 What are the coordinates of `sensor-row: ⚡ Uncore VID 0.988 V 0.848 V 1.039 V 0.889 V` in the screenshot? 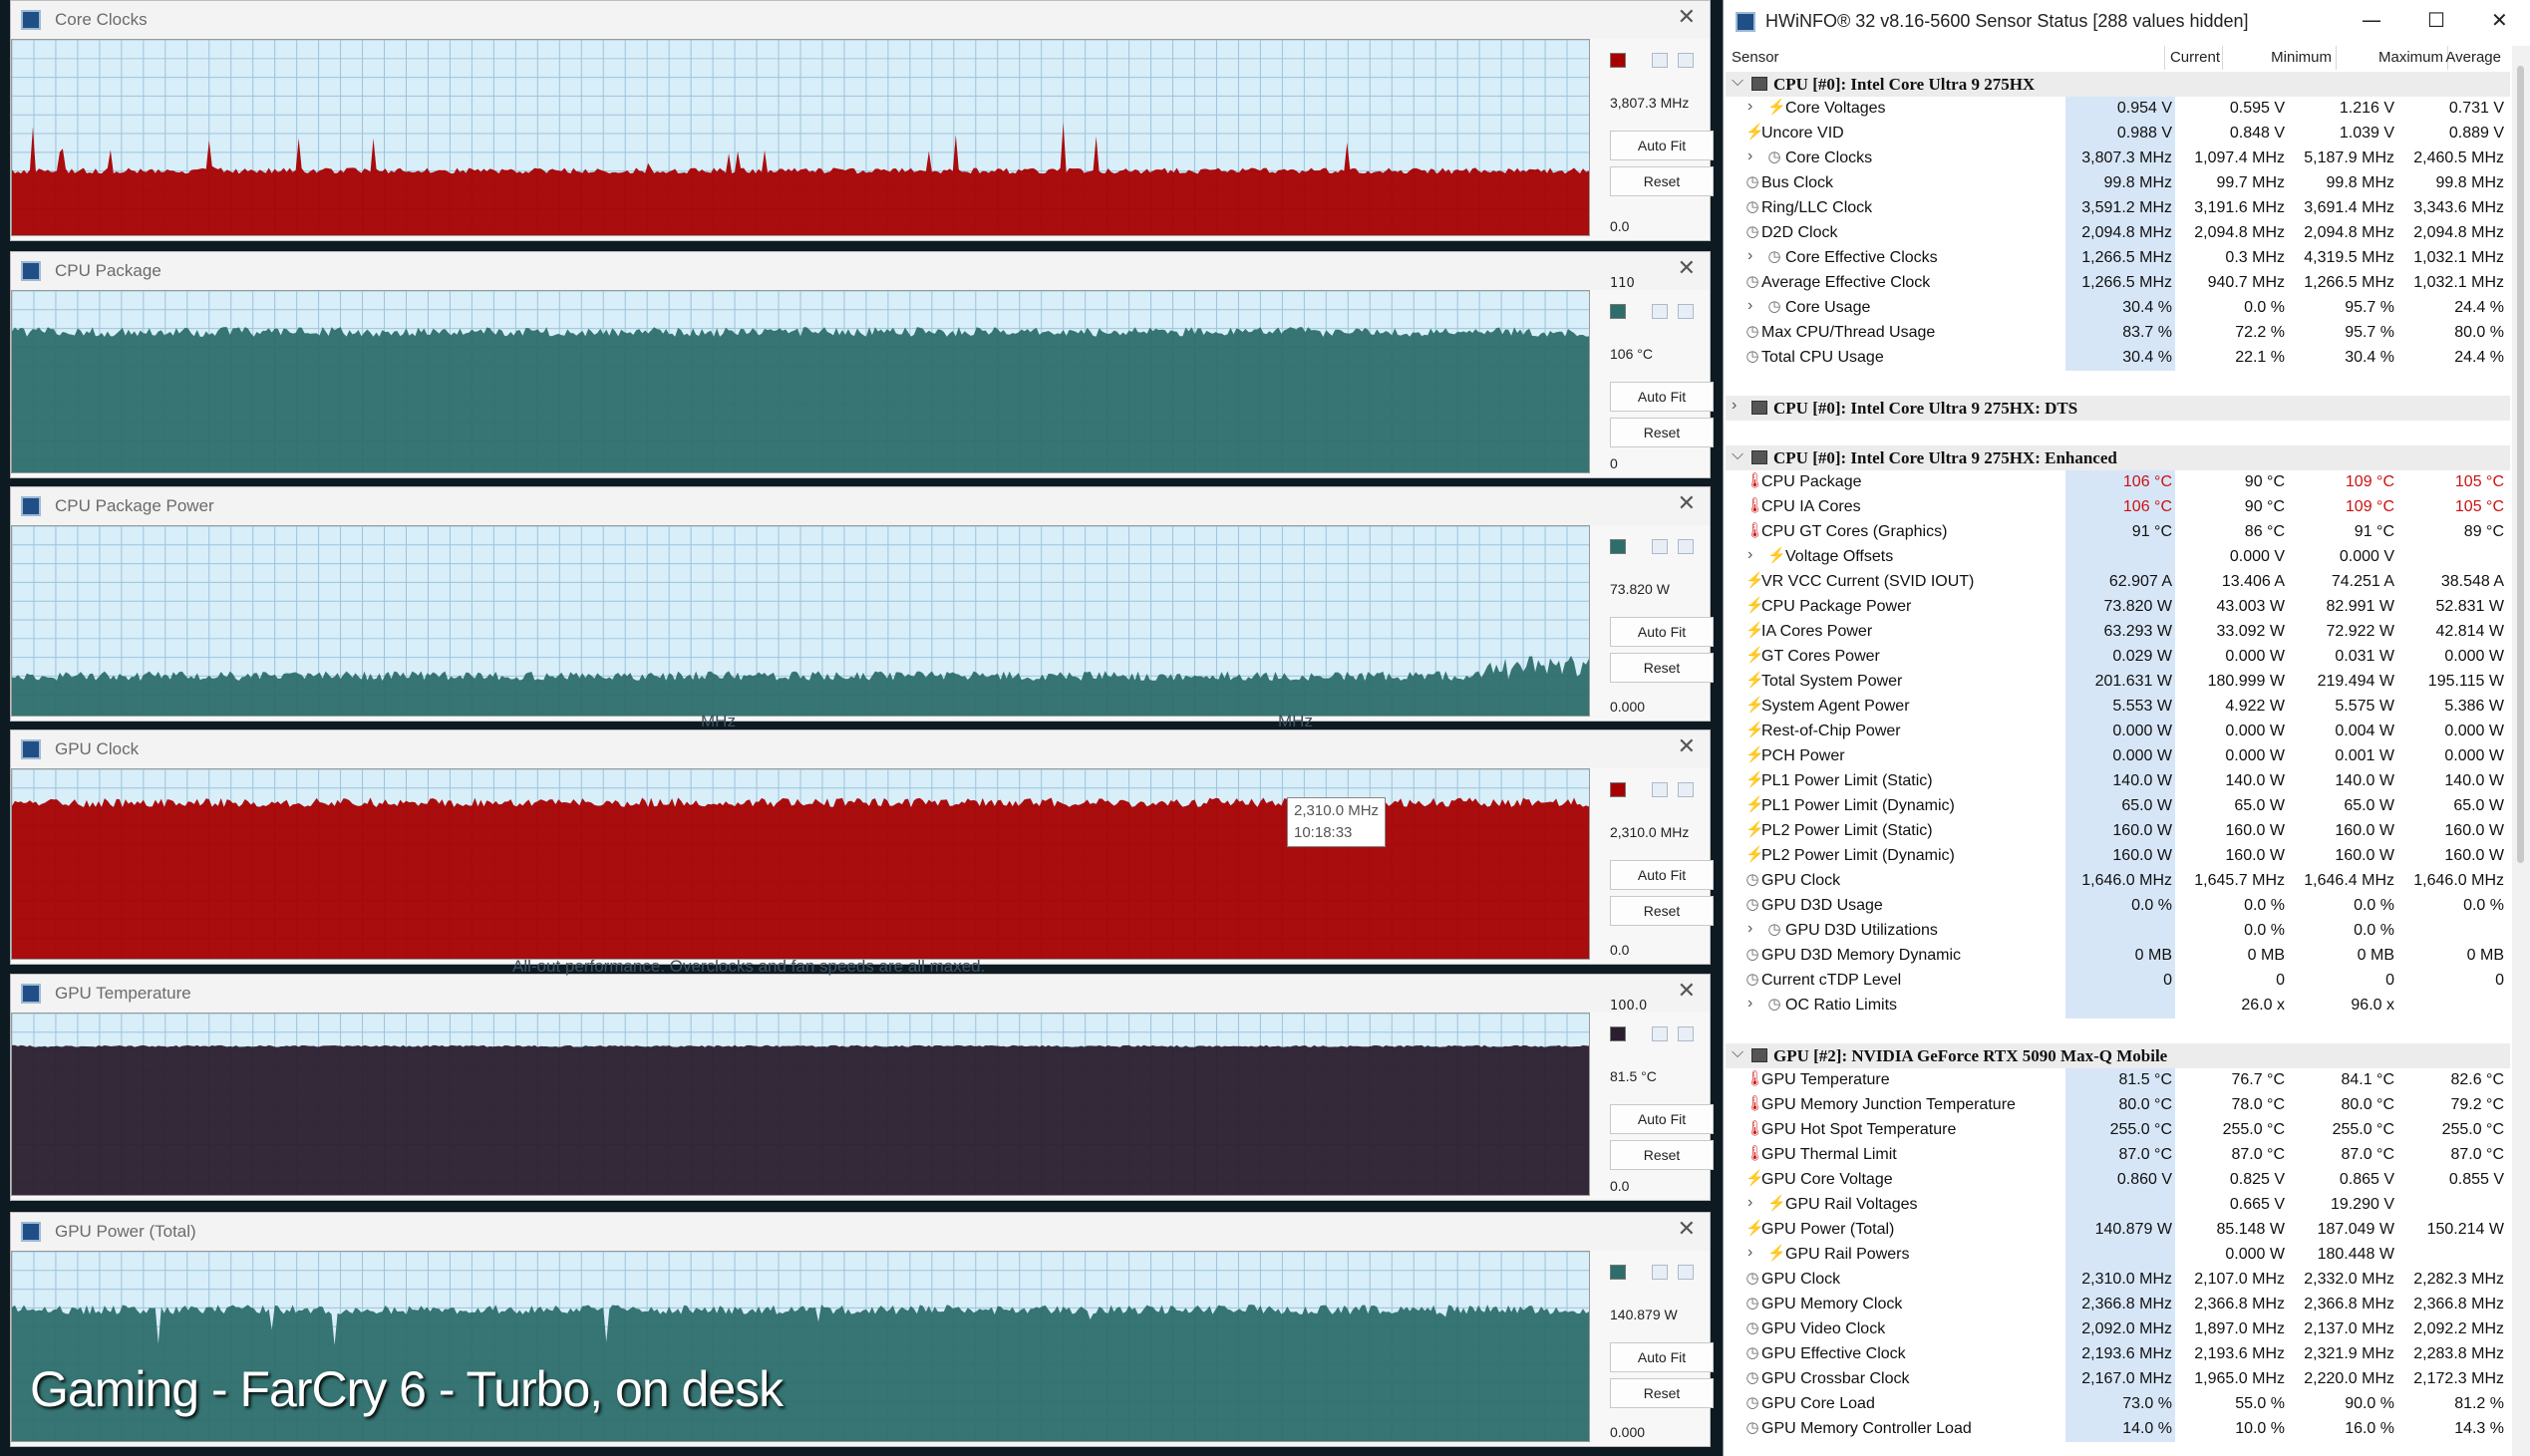 It's located at (2117, 134).